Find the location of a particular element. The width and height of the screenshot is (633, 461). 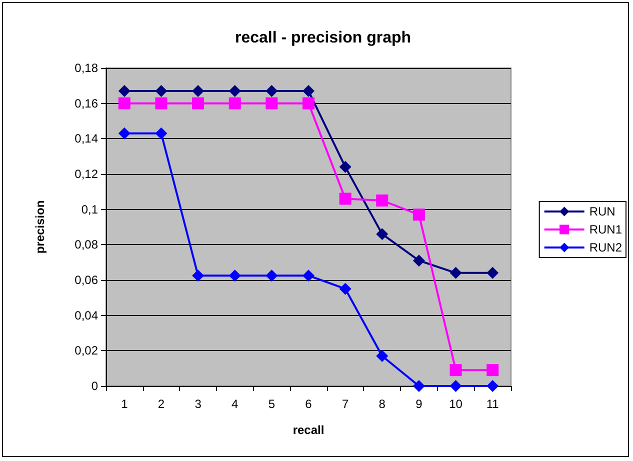

y-tick-label: 0,08 is located at coordinates (86, 245).